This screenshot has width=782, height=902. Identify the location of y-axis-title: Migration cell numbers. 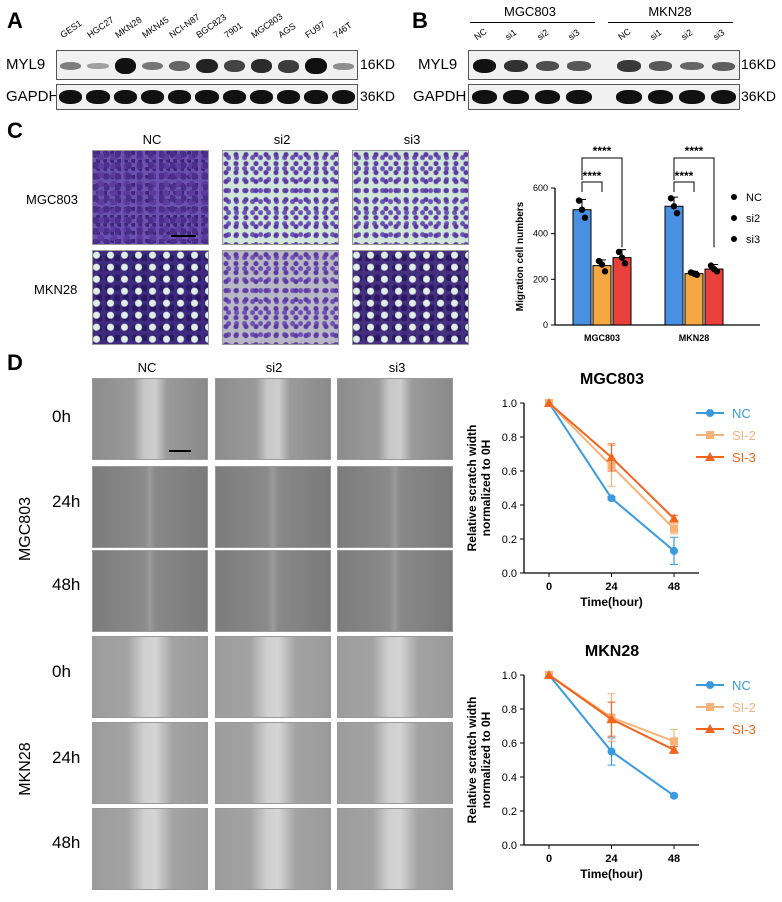
(520, 256).